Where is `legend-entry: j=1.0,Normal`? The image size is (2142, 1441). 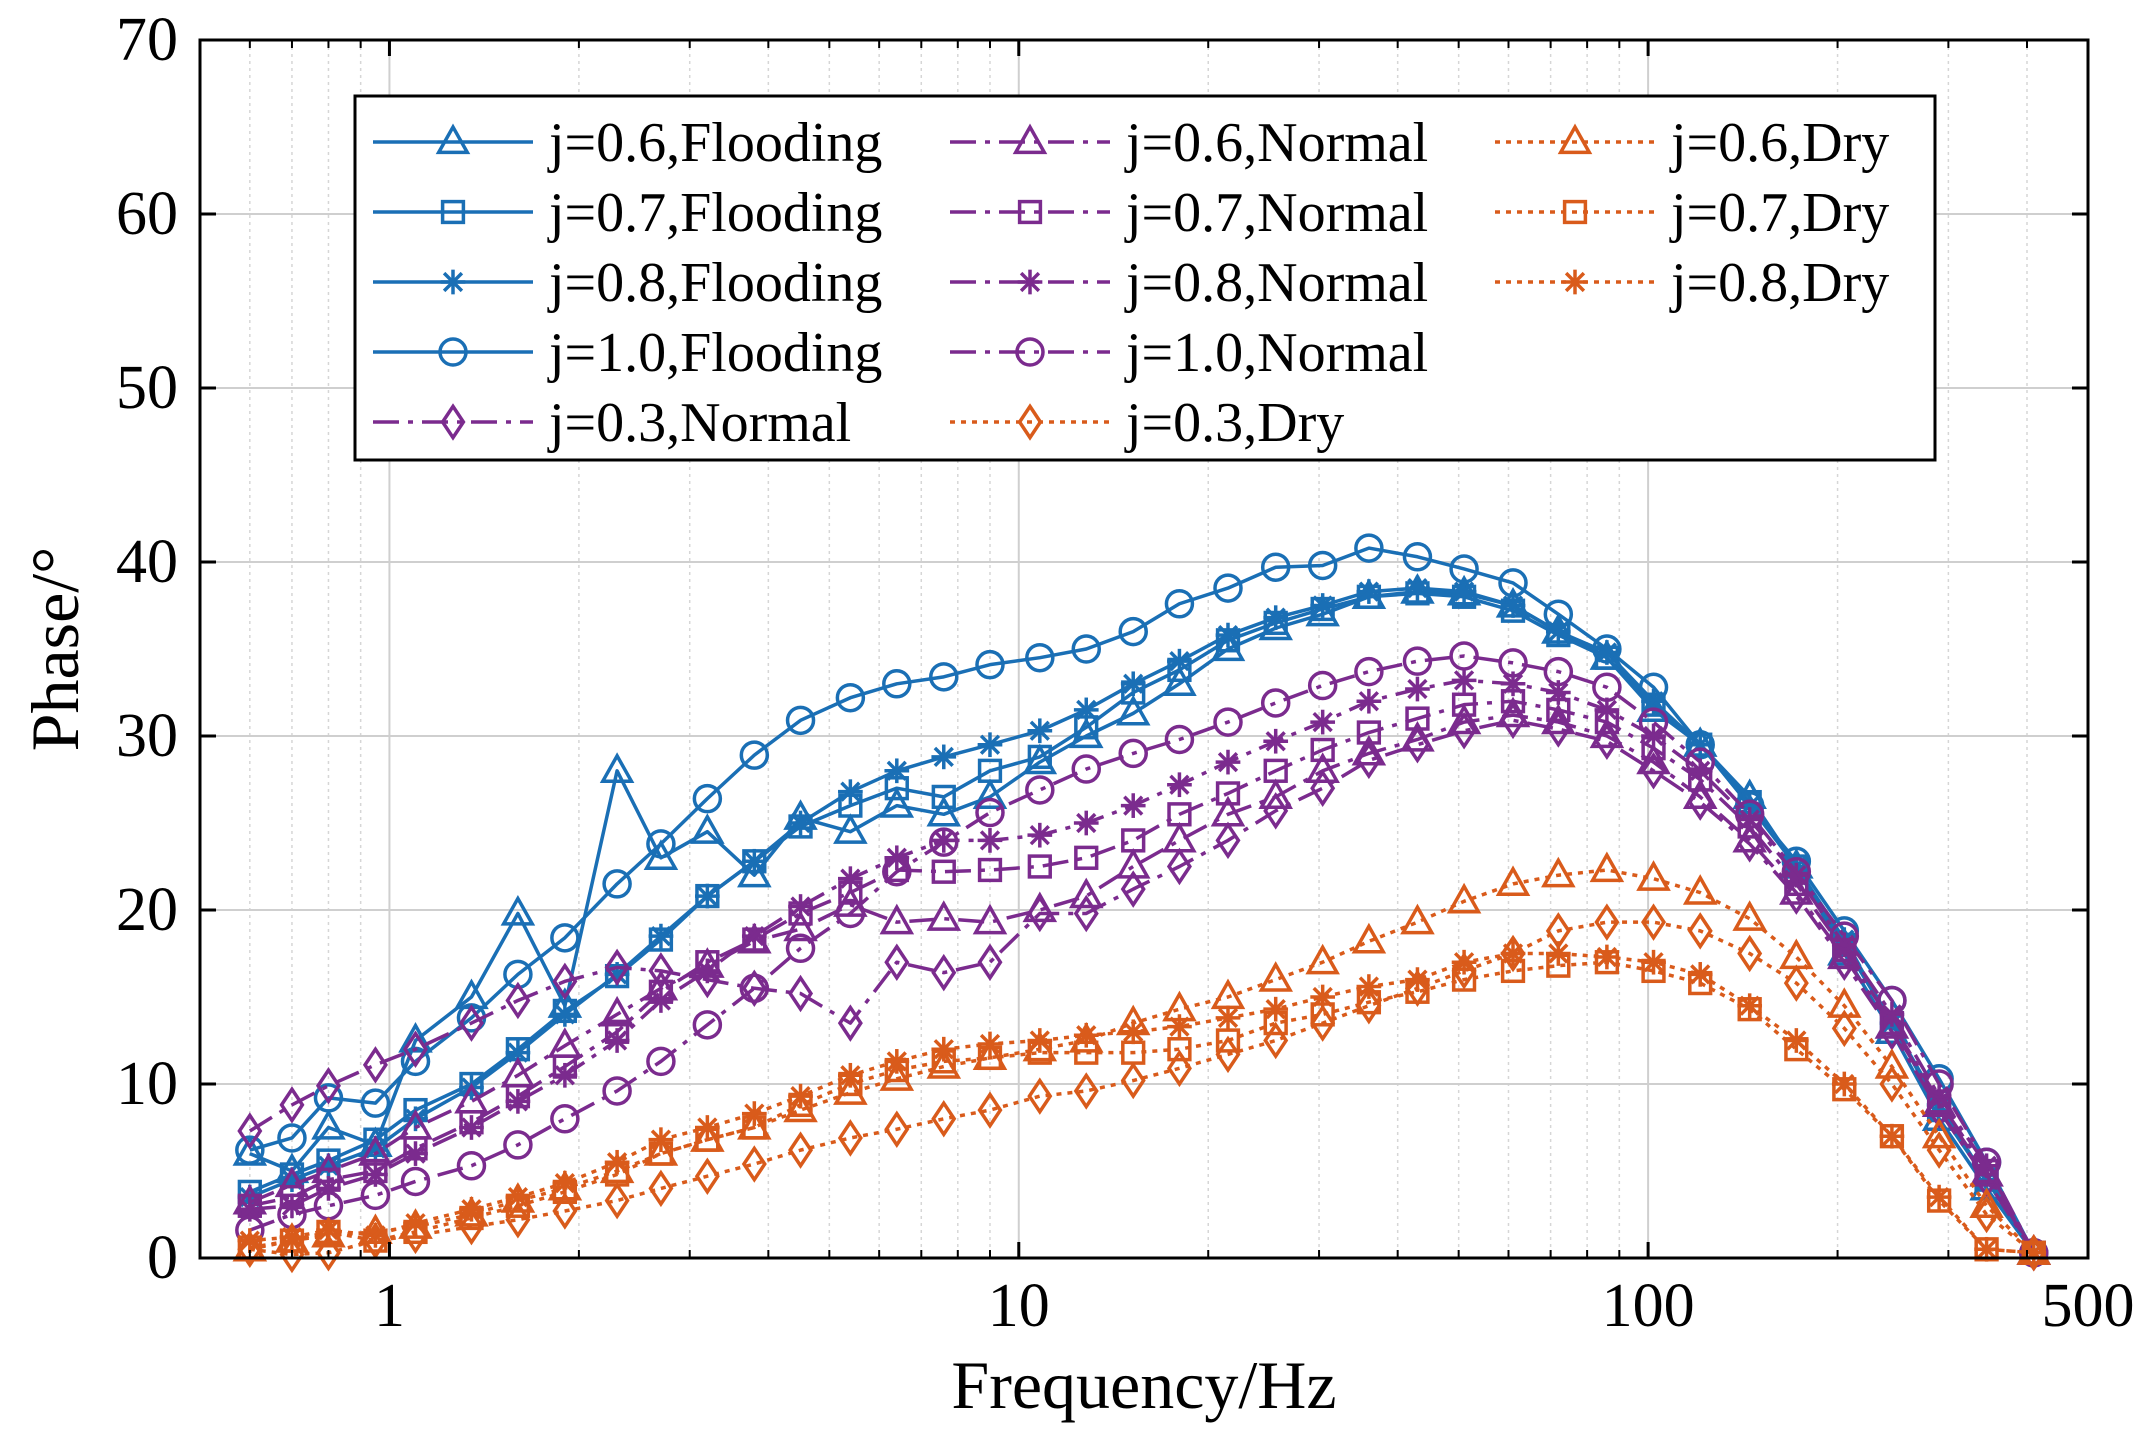
legend-entry: j=1.0,Normal is located at coordinates (1189, 353).